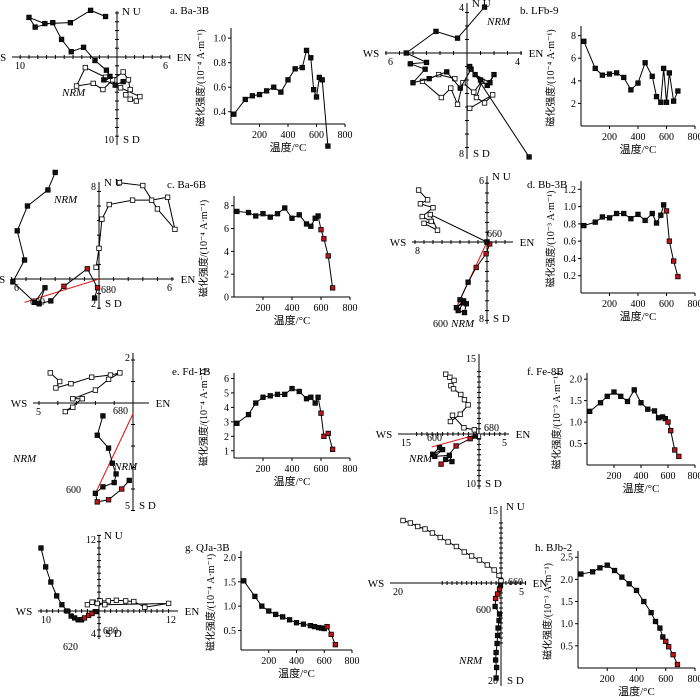 The height and width of the screenshot is (697, 700). What do you see at coordinates (398, 243) in the screenshot?
I see `axis-label-ws: WS` at bounding box center [398, 243].